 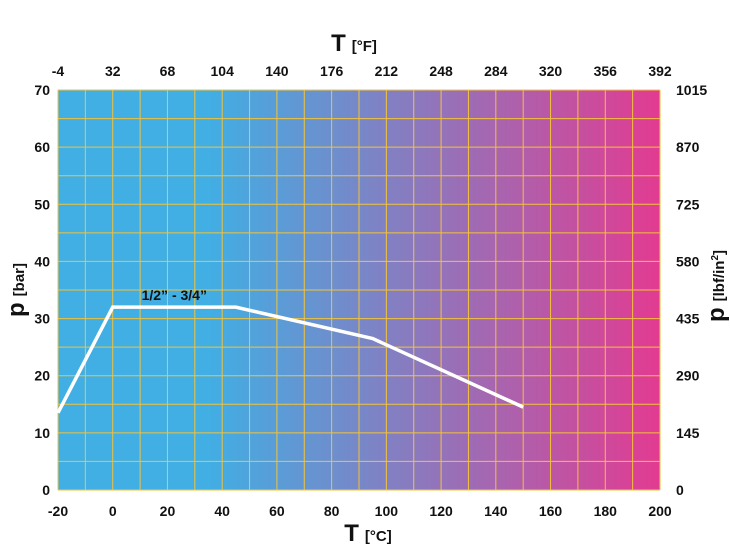 I want to click on x-bottom-axis-title: T [°C], so click(x=368, y=533).